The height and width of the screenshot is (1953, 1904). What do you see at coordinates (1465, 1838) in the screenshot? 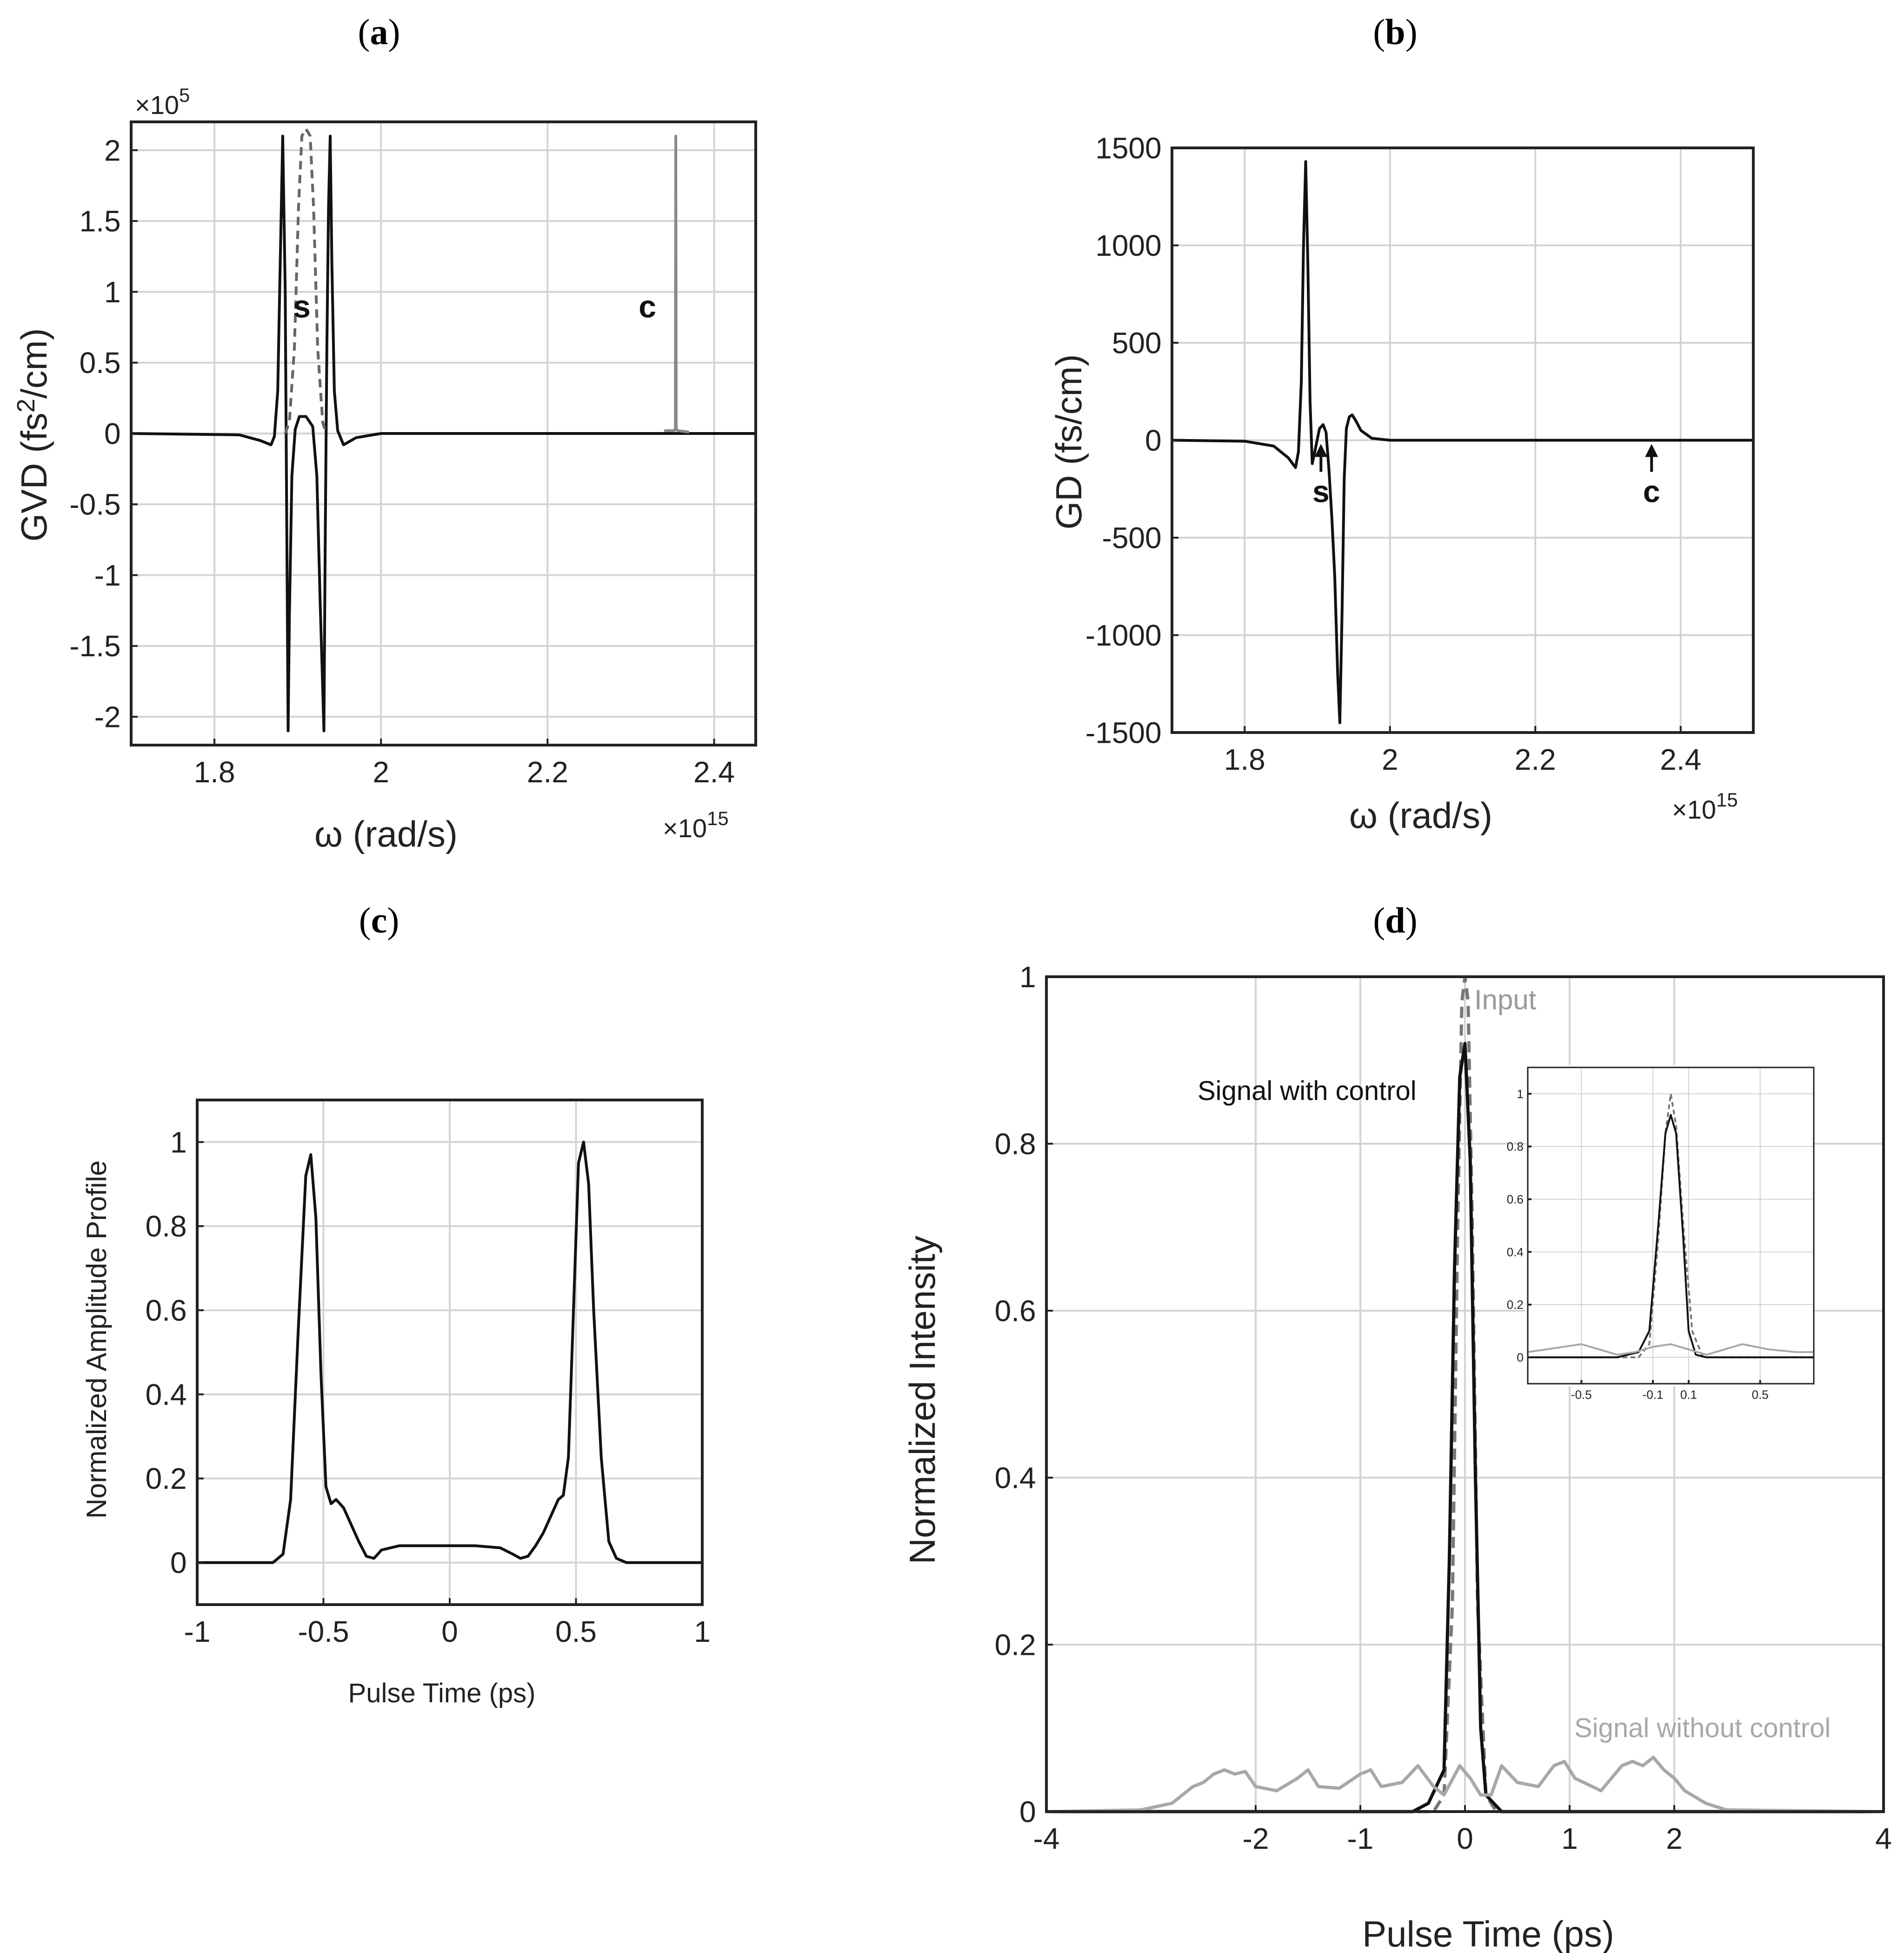
I see `panel-d-xtick-label: 0` at bounding box center [1465, 1838].